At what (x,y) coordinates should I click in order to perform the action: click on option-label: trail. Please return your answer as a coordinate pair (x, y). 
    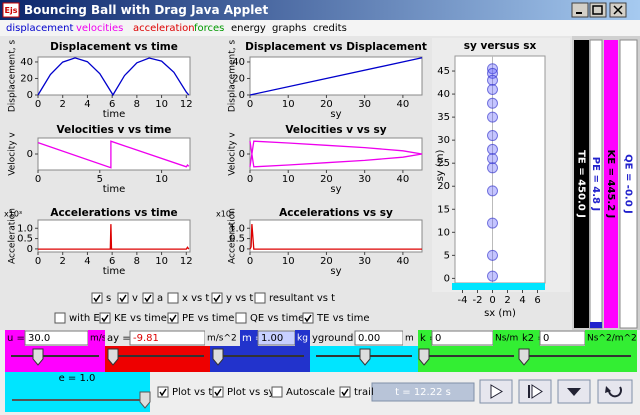
    Looking at the image, I should click on (364, 392).